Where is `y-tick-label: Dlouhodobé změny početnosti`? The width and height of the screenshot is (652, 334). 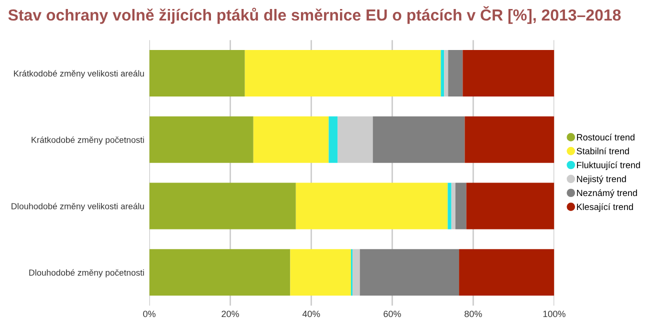
y-tick-label: Dlouhodobé změny početnosti is located at coordinates (86, 273).